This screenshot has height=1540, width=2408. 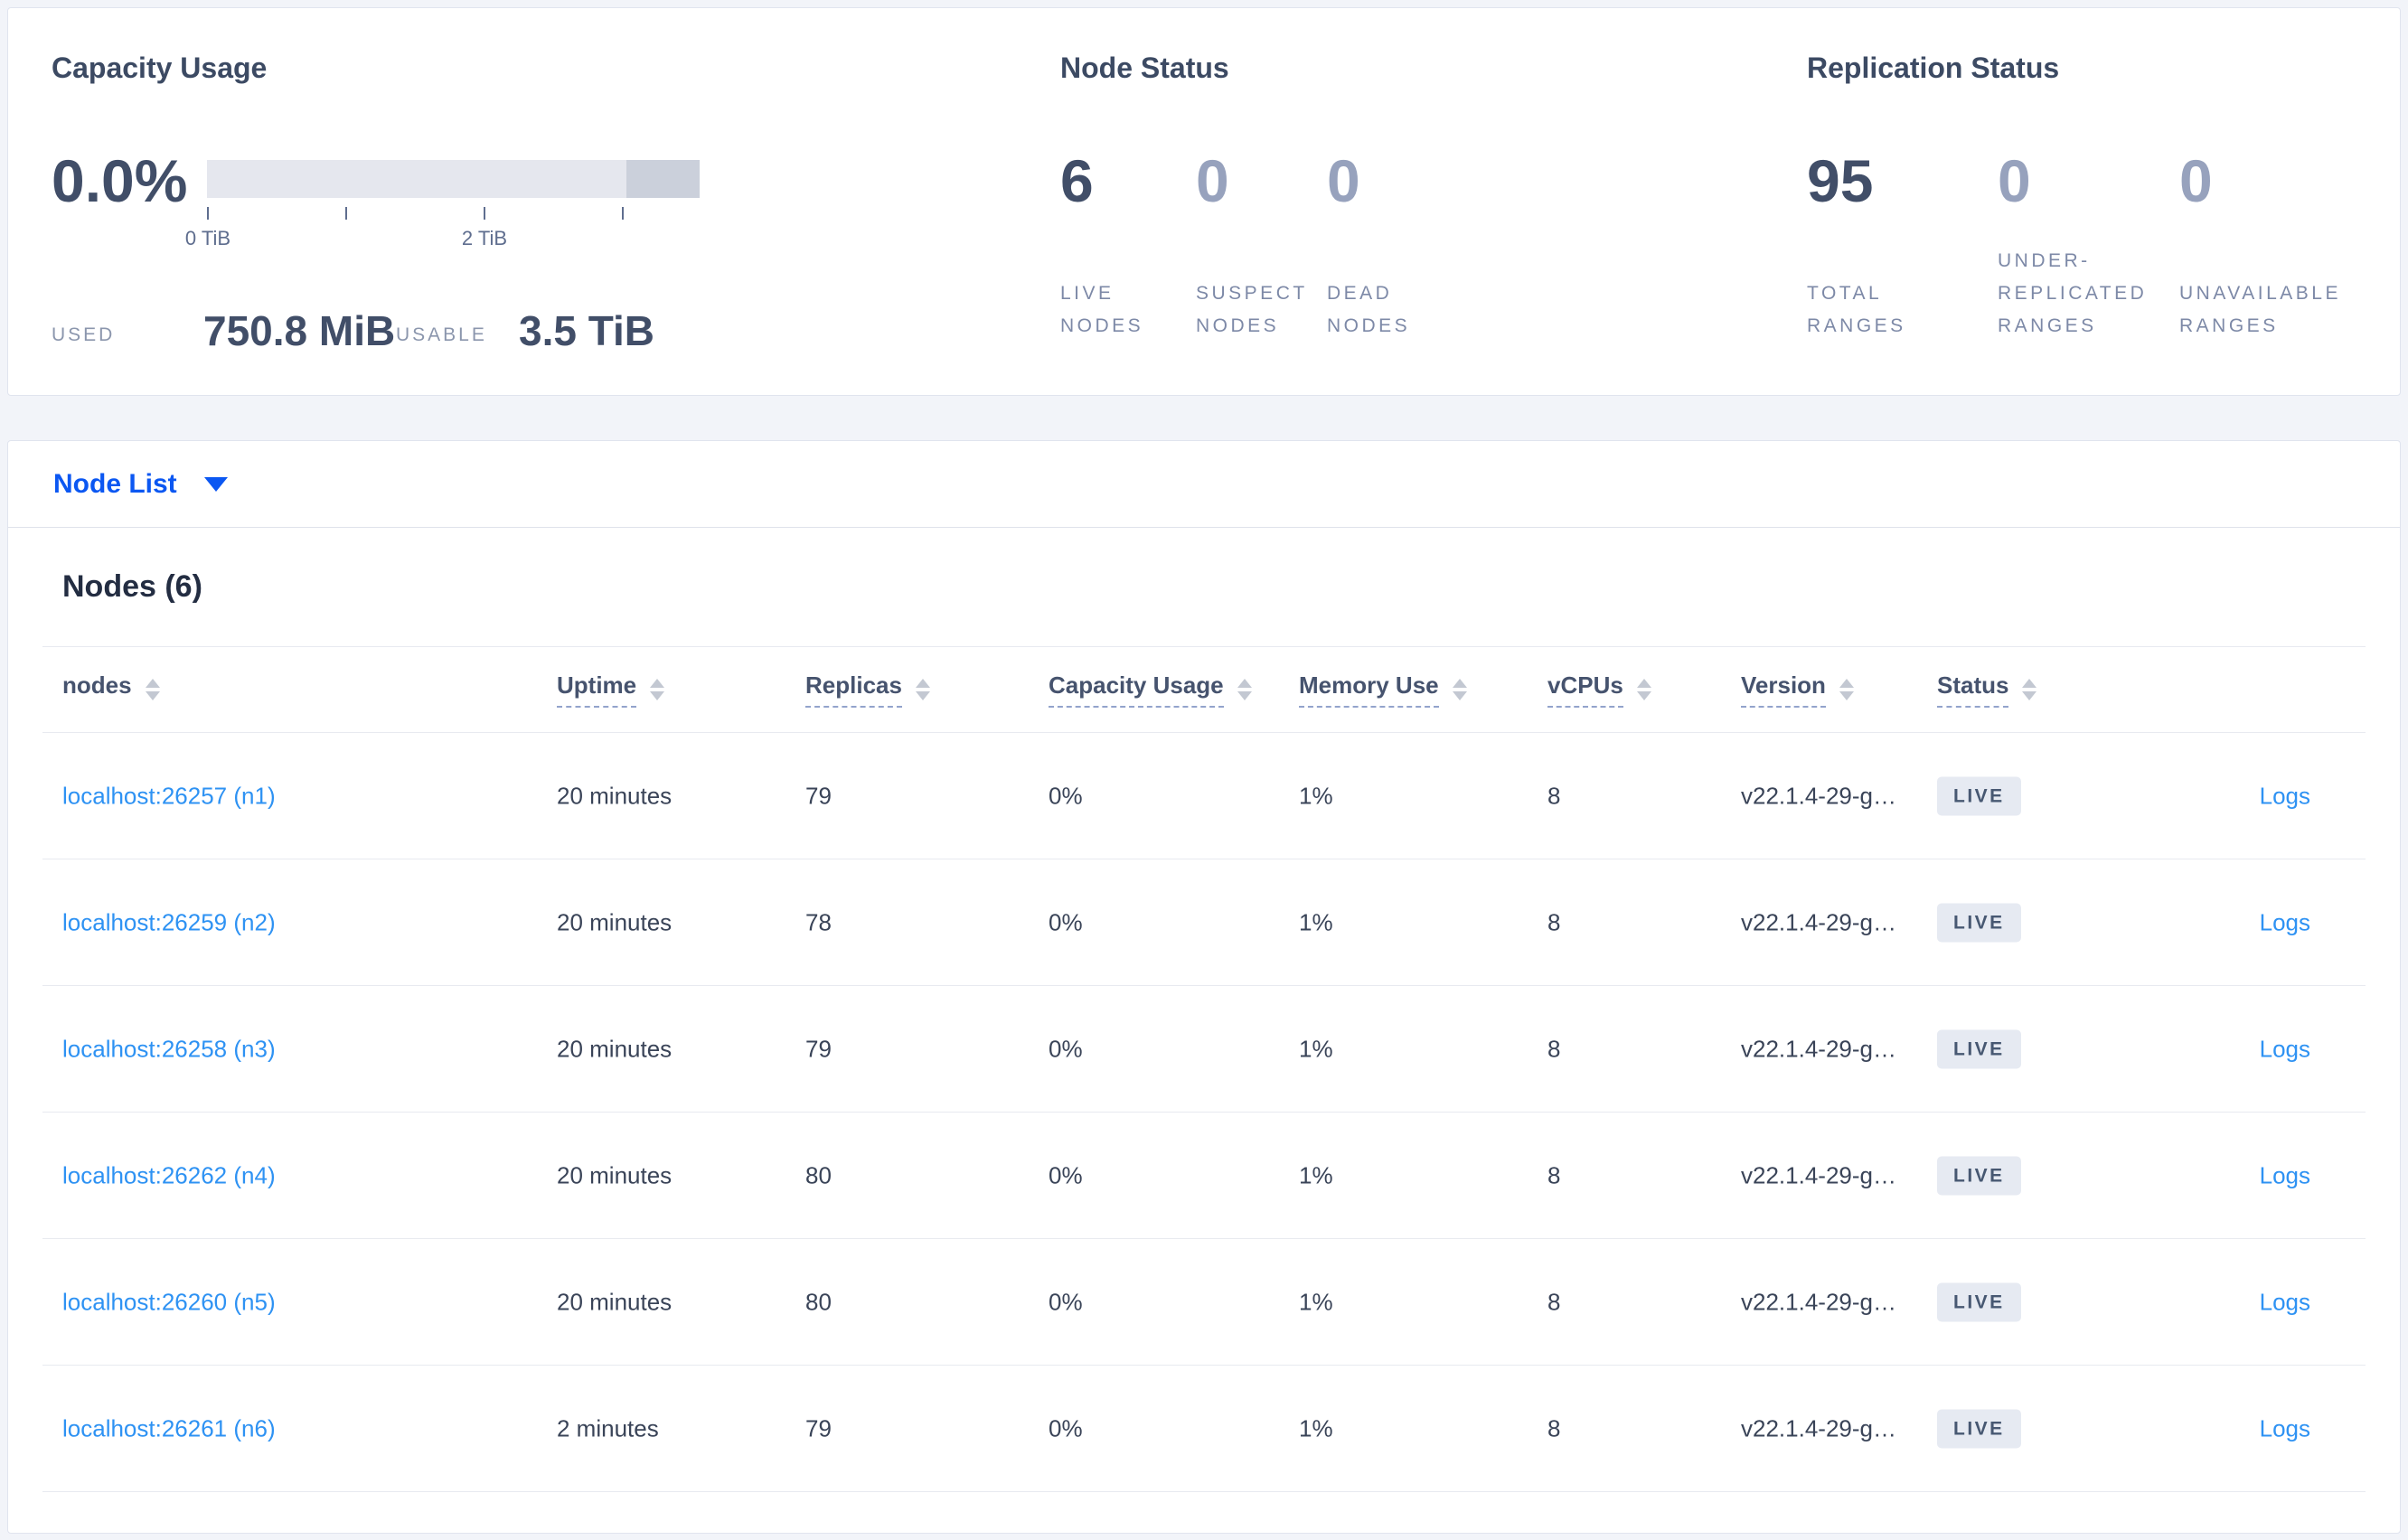 I want to click on used-value: 750.8 MiB, so click(x=299, y=330).